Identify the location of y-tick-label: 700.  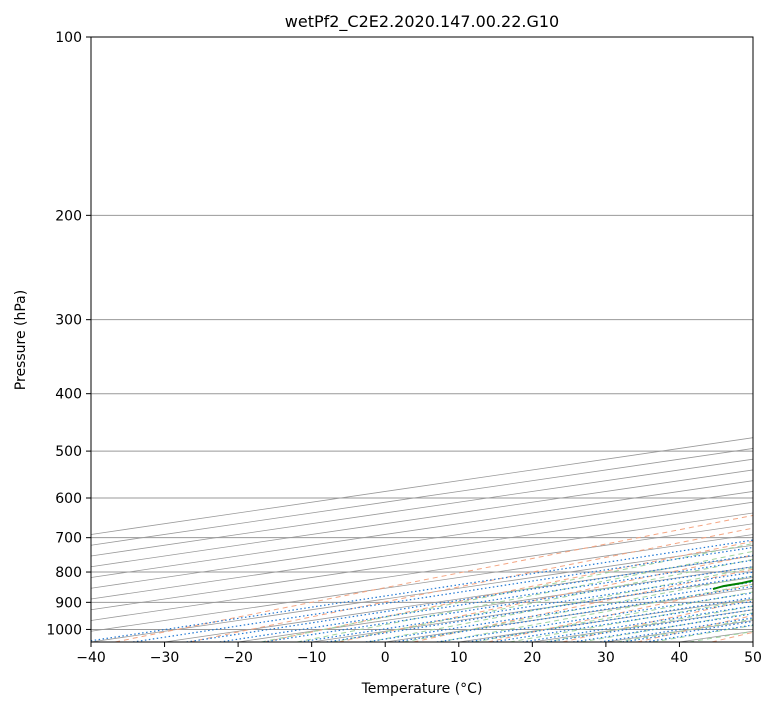
(68, 539).